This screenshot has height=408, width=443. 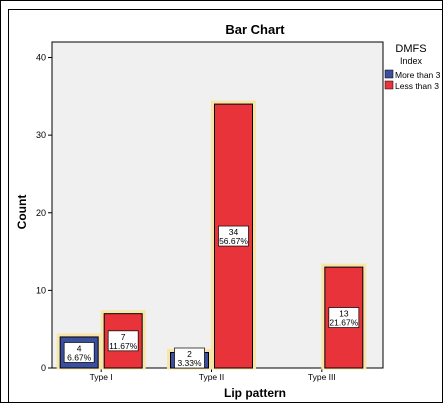 I want to click on legend: DMFS Index More than 3 Less than 3, so click(x=412, y=67).